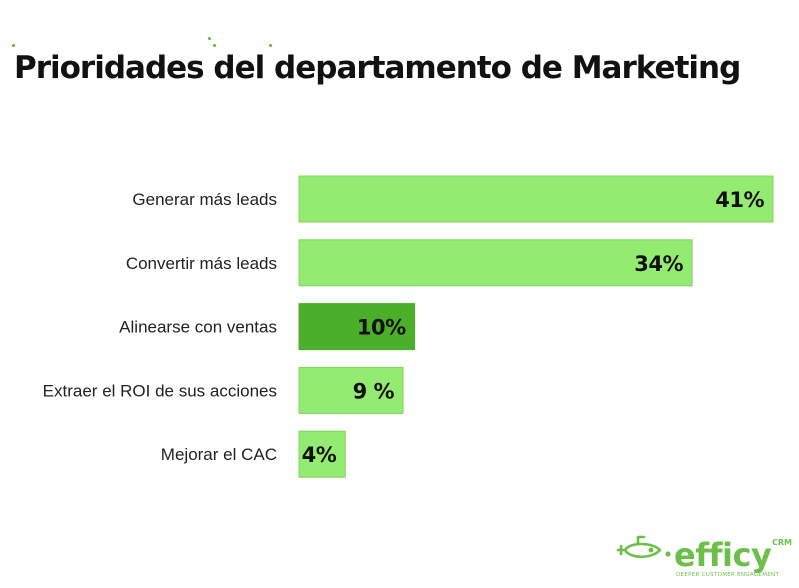 This screenshot has height=588, width=799. What do you see at coordinates (381, 328) in the screenshot?
I see `value-label: 10%` at bounding box center [381, 328].